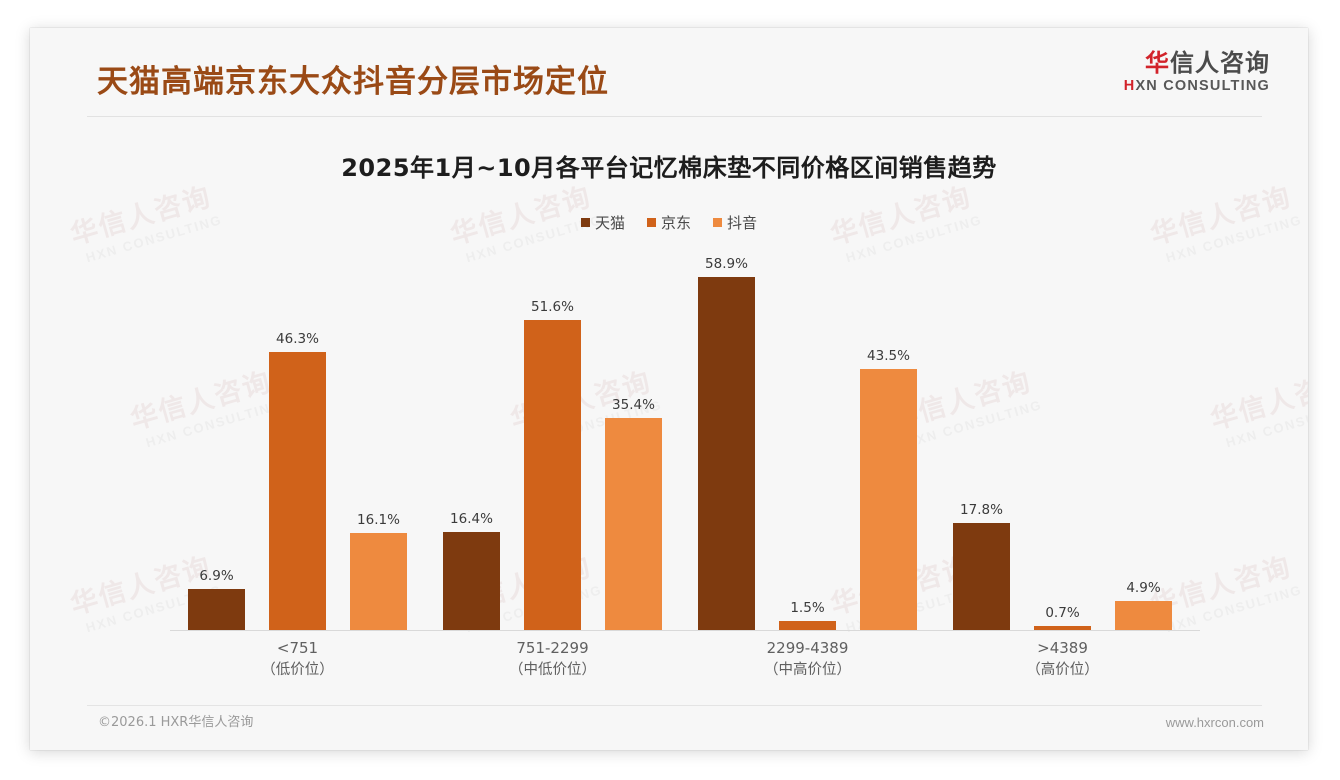 This screenshot has height=780, width=1340. Describe the element at coordinates (888, 356) in the screenshot. I see `bar-value-label: 43.5%` at that location.